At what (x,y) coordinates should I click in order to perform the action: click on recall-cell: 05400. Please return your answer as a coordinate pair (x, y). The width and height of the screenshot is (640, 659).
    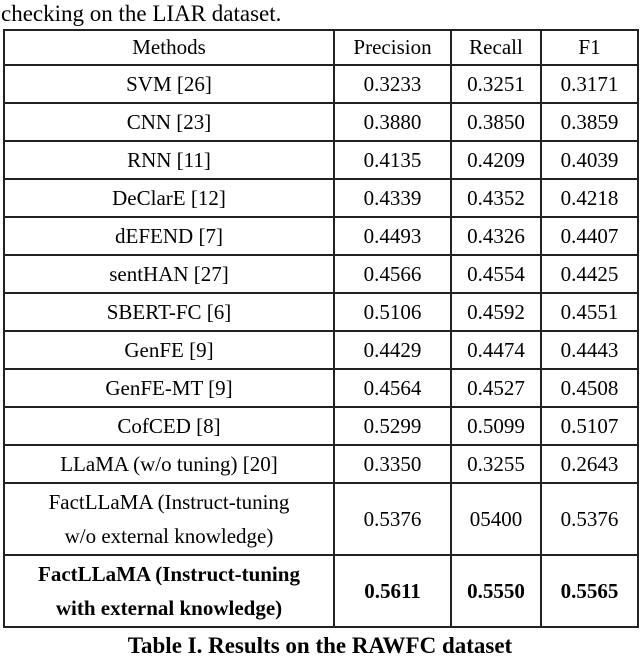
    Looking at the image, I should click on (496, 519).